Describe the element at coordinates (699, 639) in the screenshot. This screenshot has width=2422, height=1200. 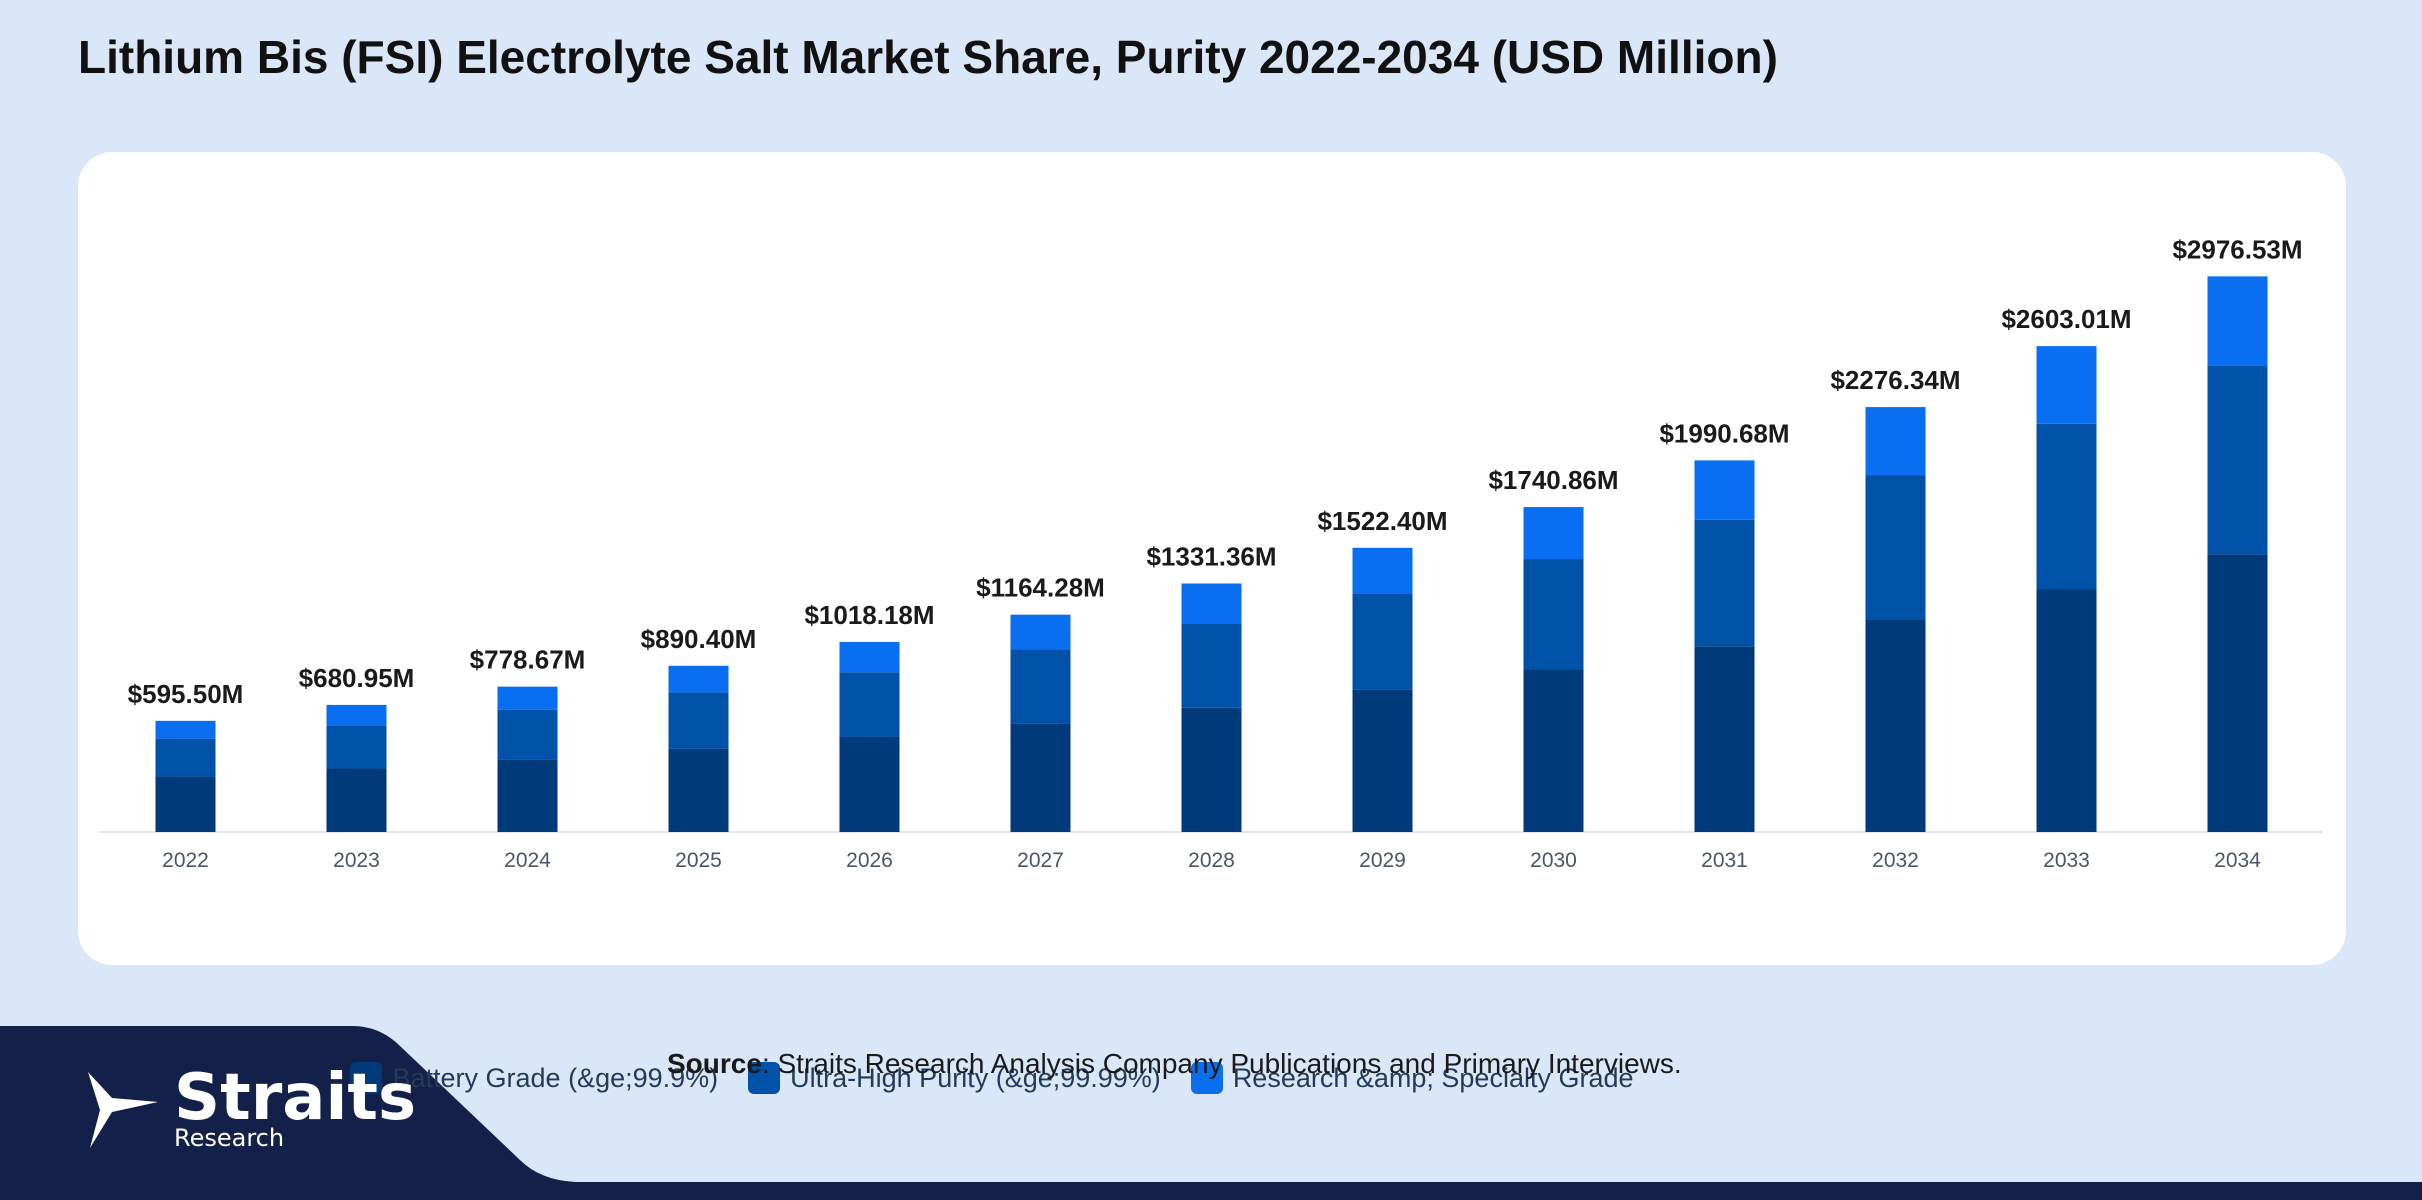
I see `total-label-2025: $890.40M` at that location.